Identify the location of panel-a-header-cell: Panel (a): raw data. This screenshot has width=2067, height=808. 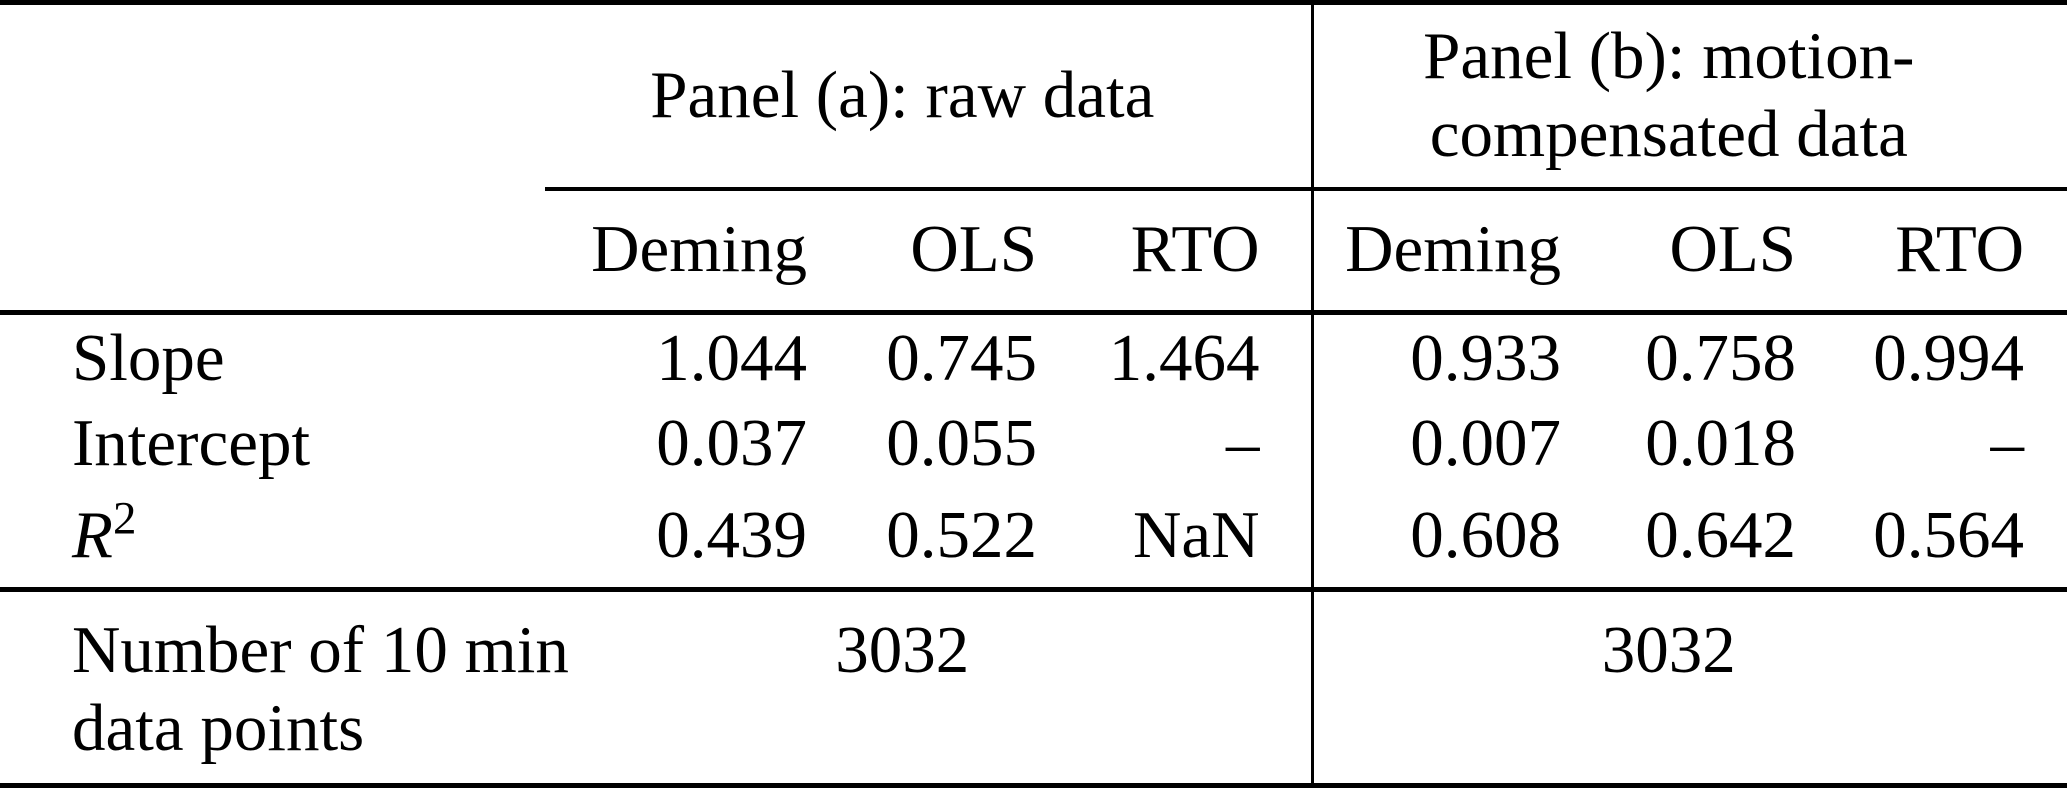
(929, 96).